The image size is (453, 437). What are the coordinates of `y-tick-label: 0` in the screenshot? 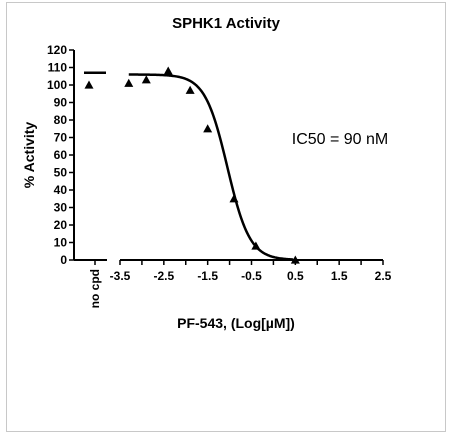 It's located at (63, 260).